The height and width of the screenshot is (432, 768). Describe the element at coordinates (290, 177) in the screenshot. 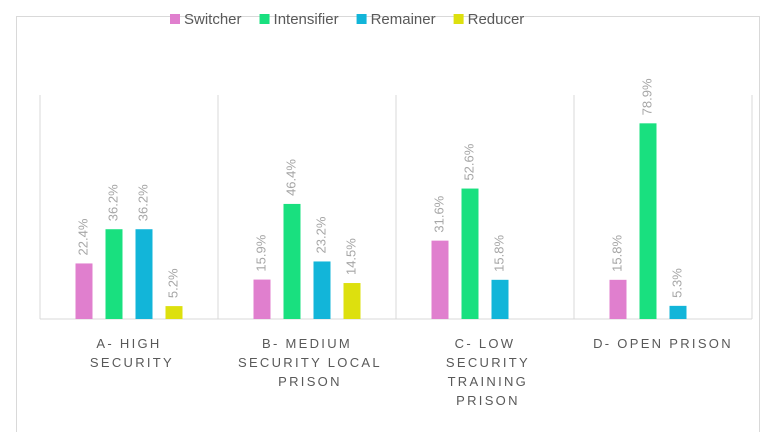

I see `value-label: 46.4%` at that location.